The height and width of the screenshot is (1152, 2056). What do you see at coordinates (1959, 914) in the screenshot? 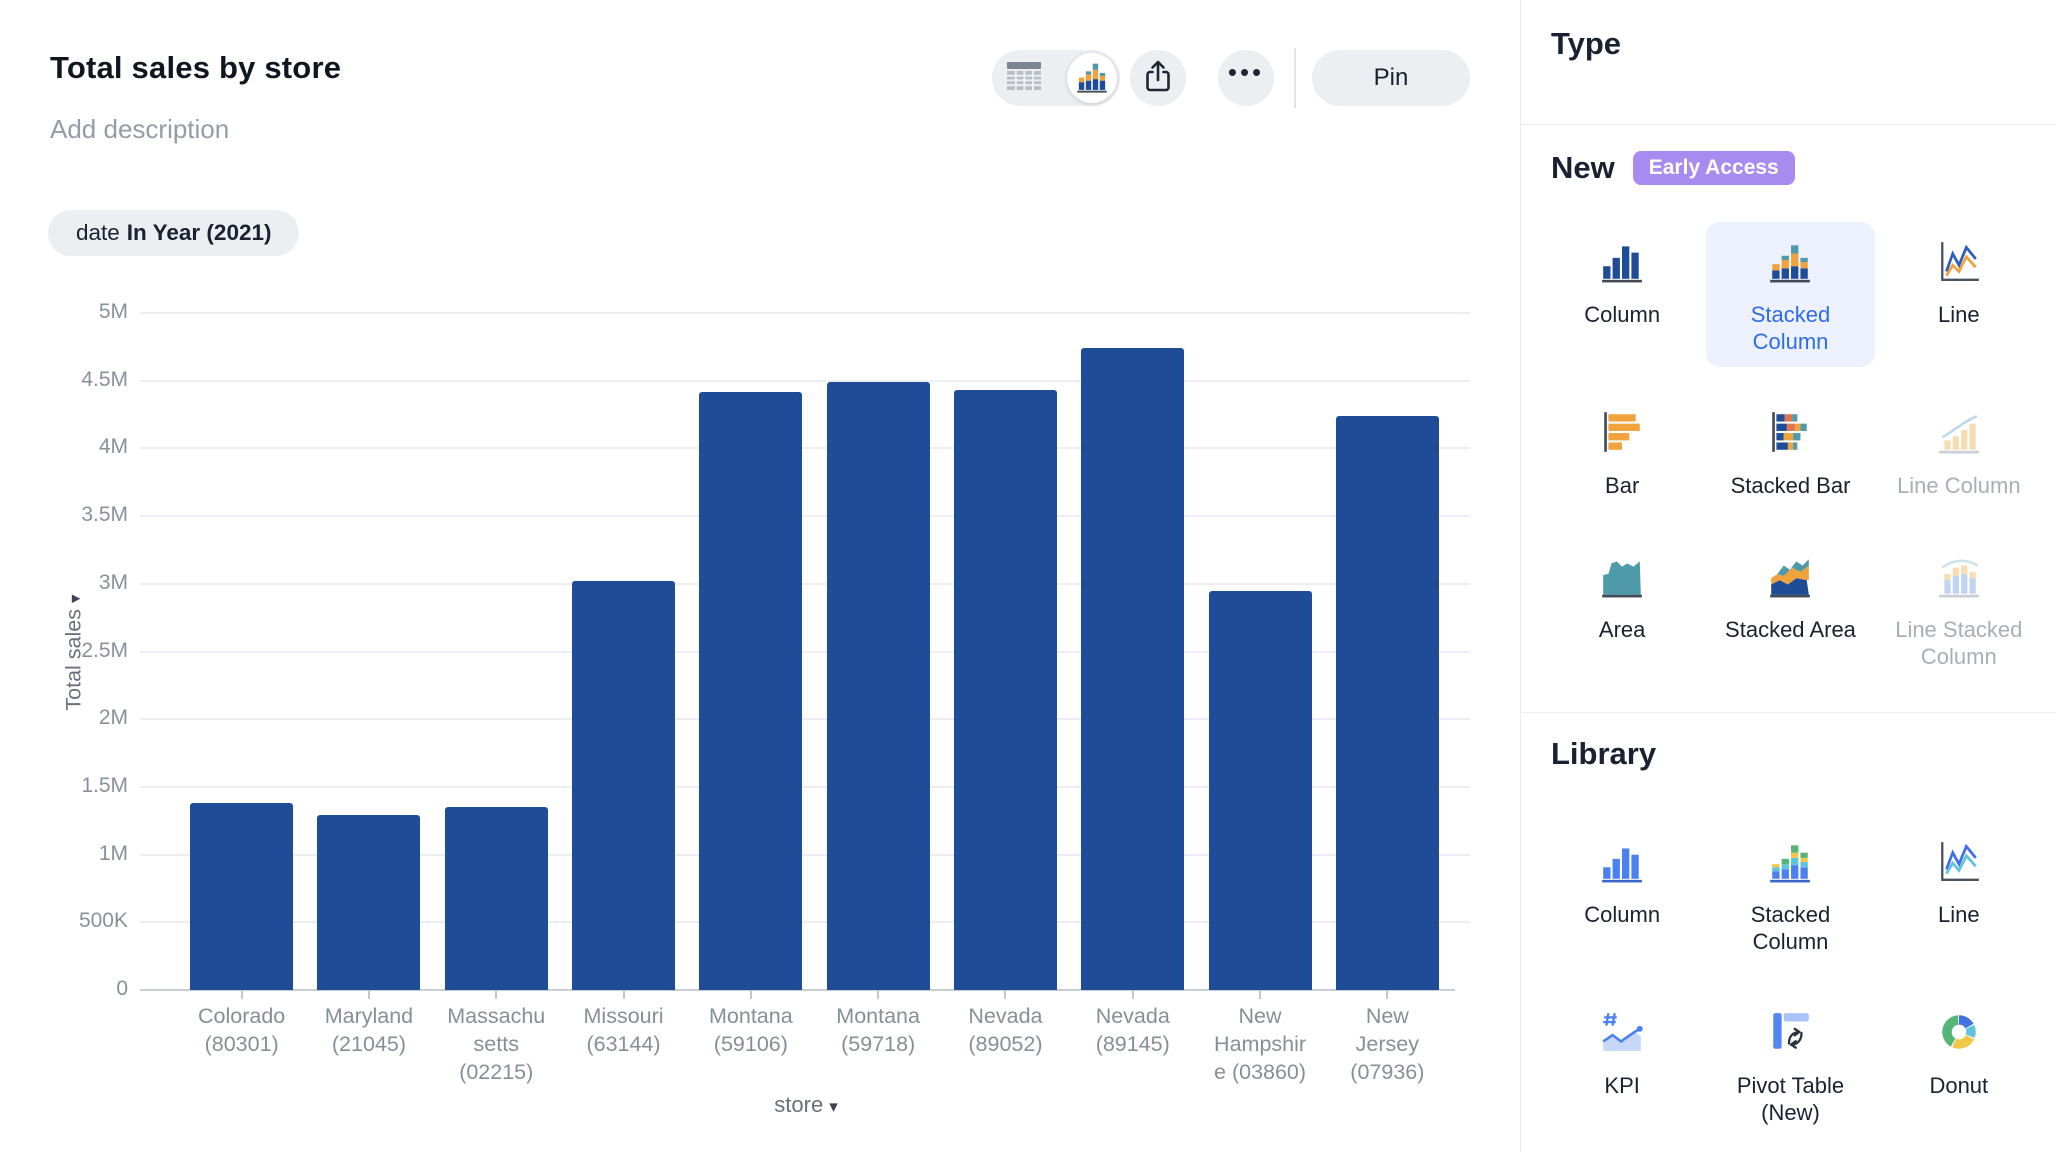
I see `chart-type-label: Line` at bounding box center [1959, 914].